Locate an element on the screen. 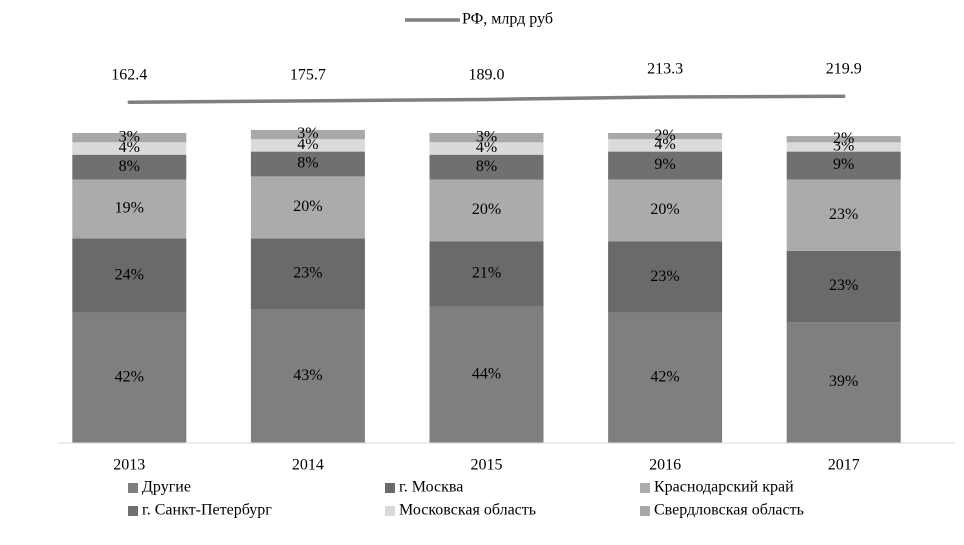 This screenshot has height=545, width=964. legend-label: г. Москва is located at coordinates (431, 487).